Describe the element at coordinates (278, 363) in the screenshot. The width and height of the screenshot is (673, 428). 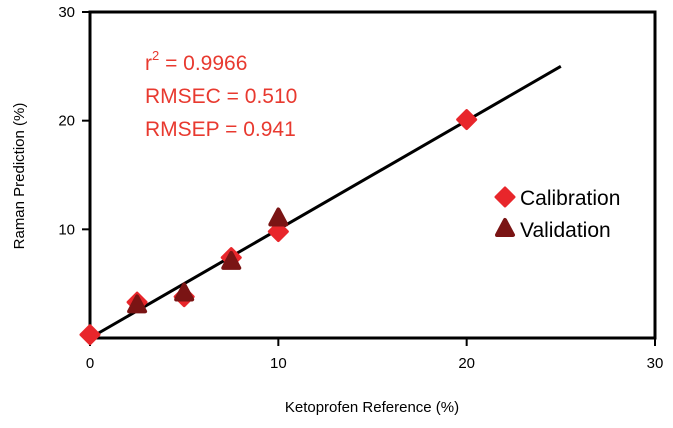
I see `x-tick-label: 10` at that location.